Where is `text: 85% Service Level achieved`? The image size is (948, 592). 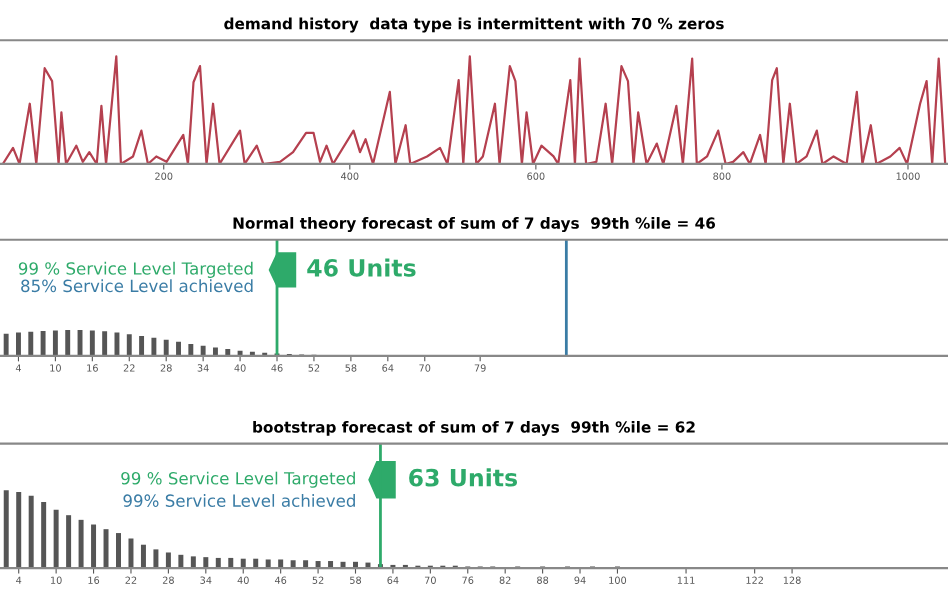
text: 85% Service Level achieved is located at coordinates (137, 286).